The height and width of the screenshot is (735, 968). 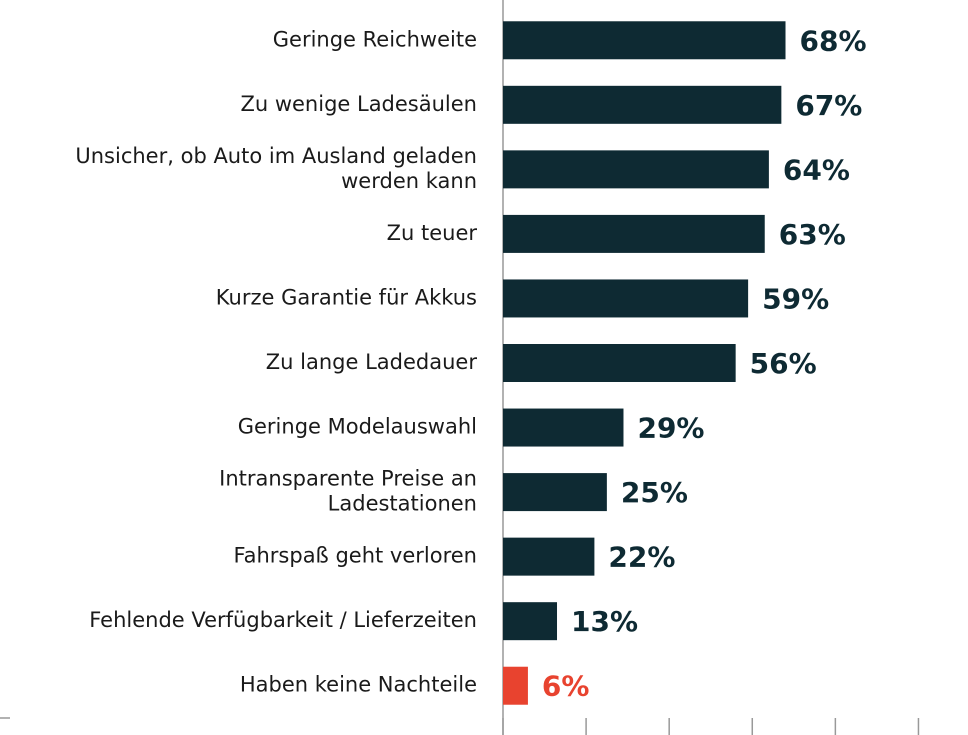 I want to click on value-label: 56%, so click(x=783, y=363).